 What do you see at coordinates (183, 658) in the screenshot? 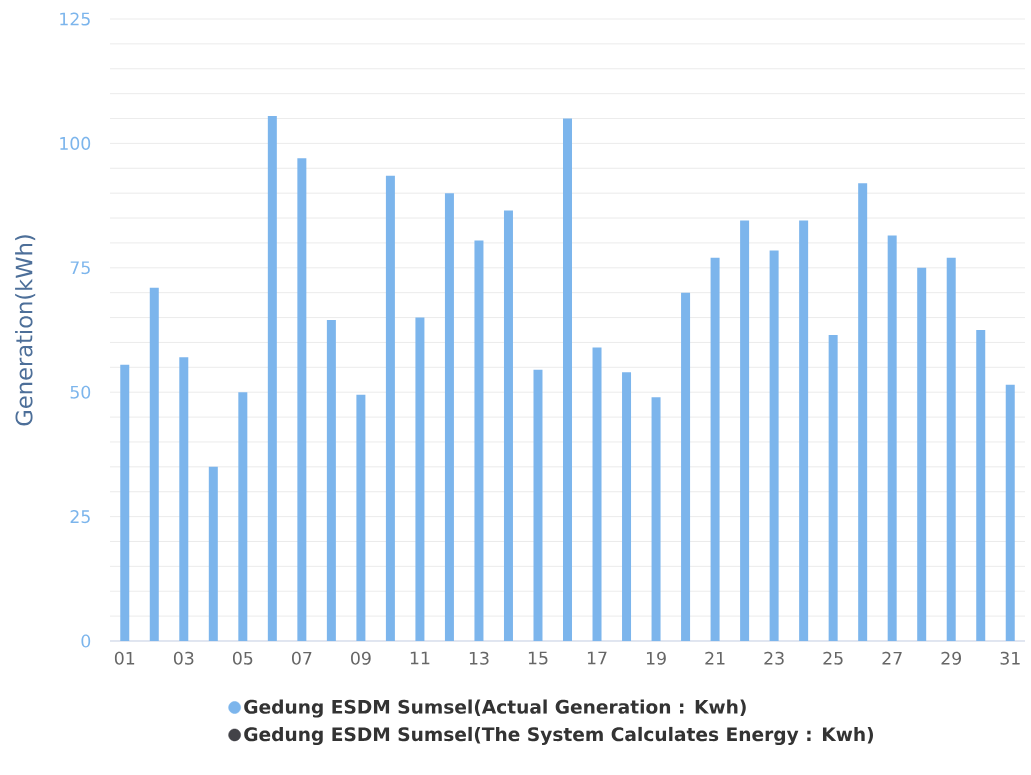
I see `x-tick-label: 03` at bounding box center [183, 658].